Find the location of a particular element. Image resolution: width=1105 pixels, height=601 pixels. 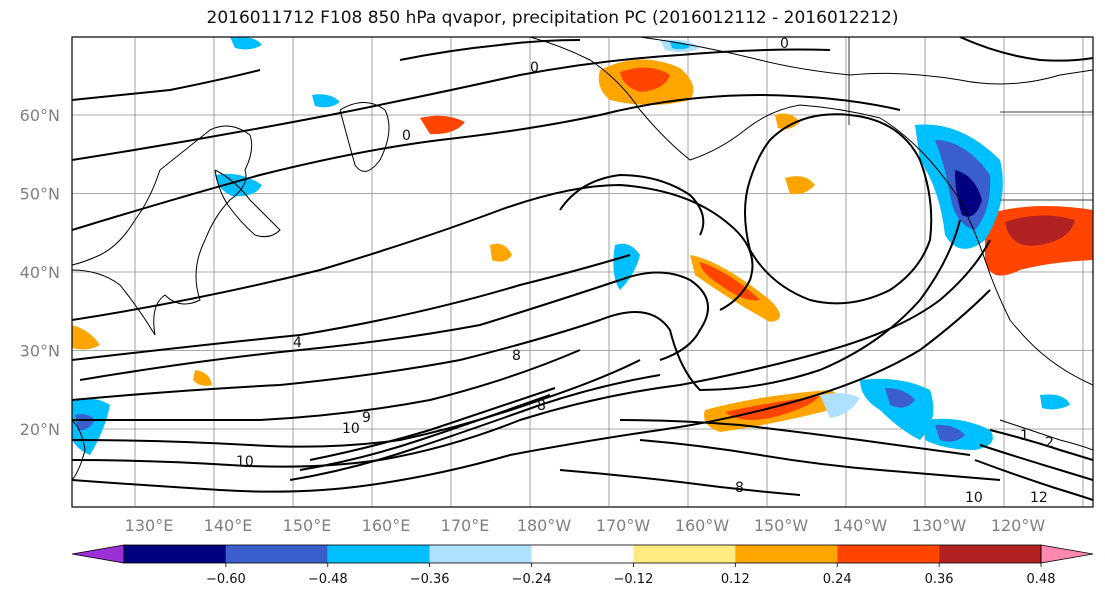

coastline-kamchatka is located at coordinates (364, 137).